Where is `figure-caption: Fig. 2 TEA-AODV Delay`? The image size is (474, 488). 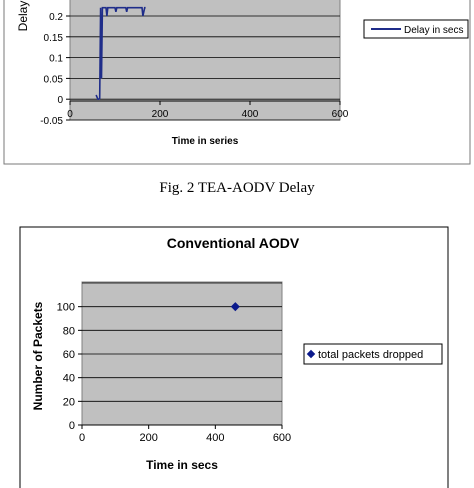 figure-caption: Fig. 2 TEA-AODV Delay is located at coordinates (237, 188).